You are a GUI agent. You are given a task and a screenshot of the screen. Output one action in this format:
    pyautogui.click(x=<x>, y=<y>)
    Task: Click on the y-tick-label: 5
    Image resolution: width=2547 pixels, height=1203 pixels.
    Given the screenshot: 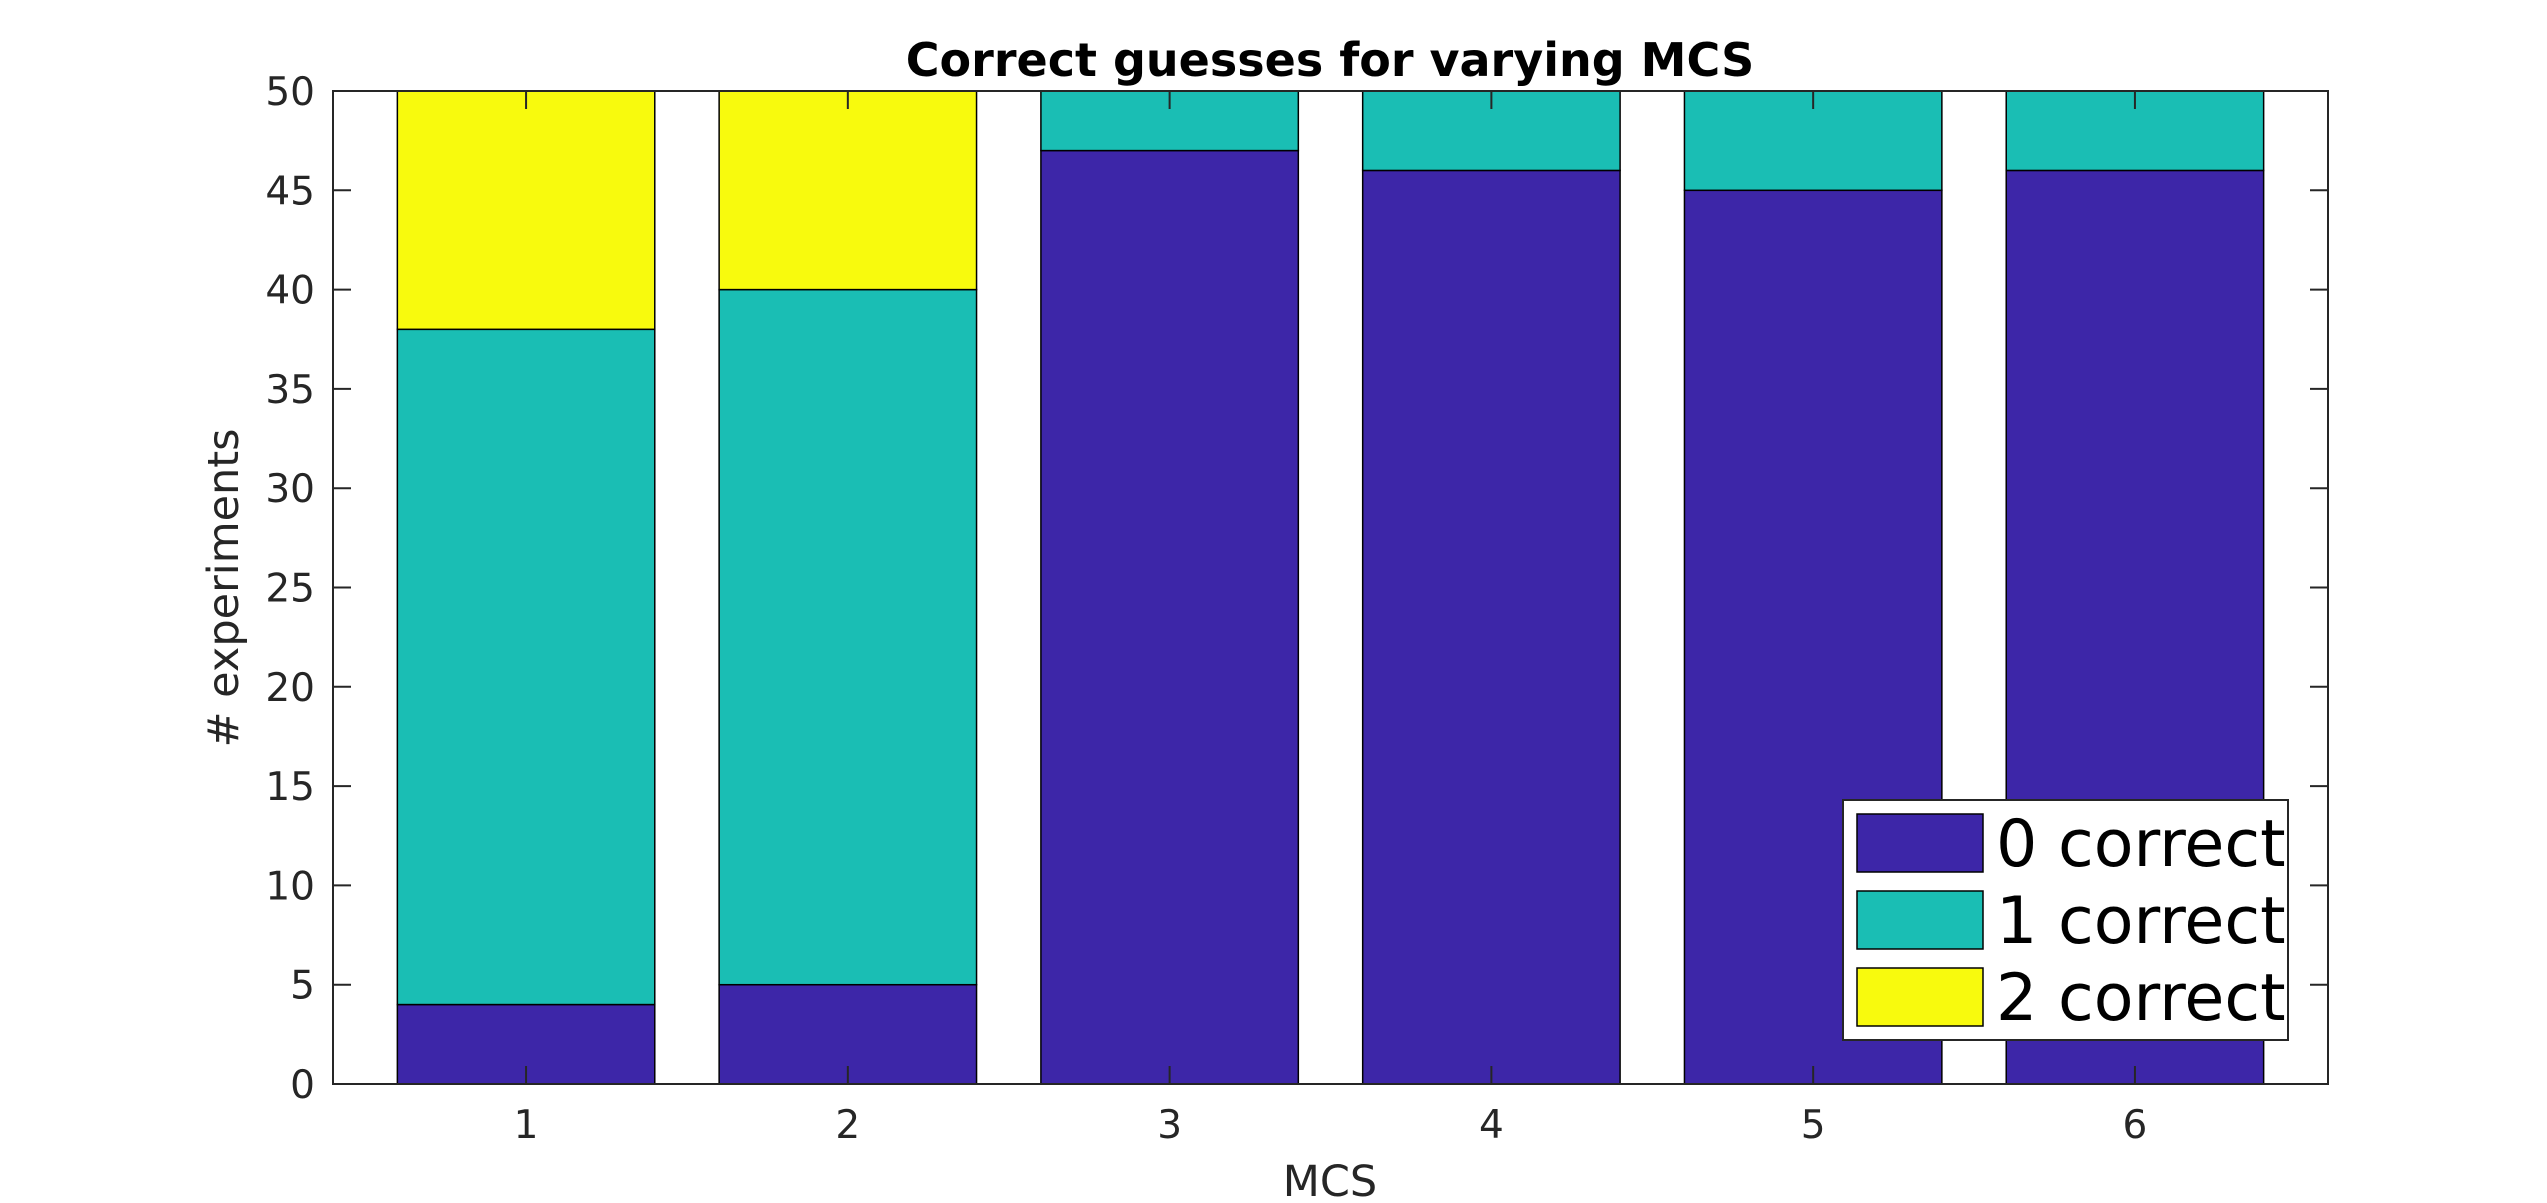 What is the action you would take?
    pyautogui.click(x=302, y=986)
    